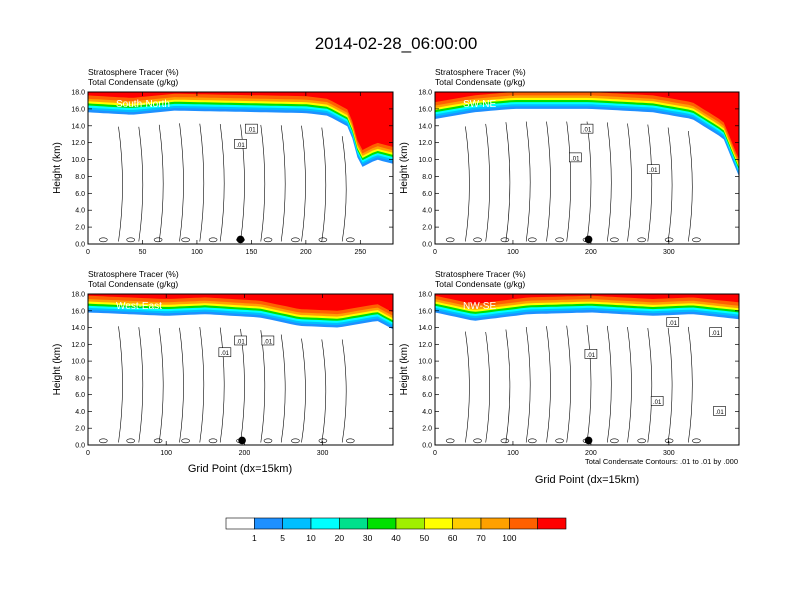  I want to click on x-axis-label-left: Grid Point (dx=15km), so click(240, 469).